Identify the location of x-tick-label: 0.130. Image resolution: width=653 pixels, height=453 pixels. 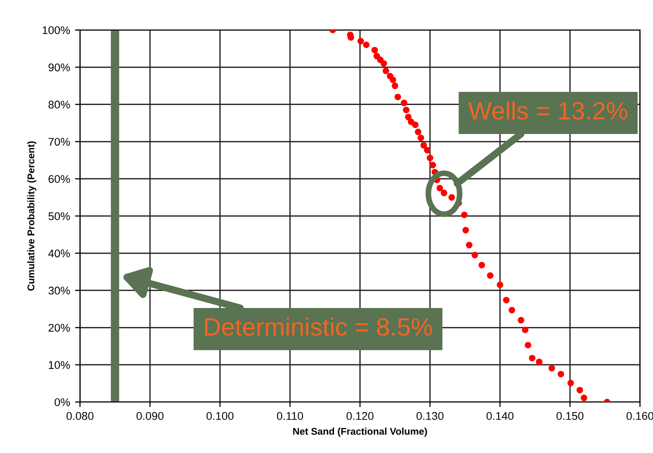
(430, 416).